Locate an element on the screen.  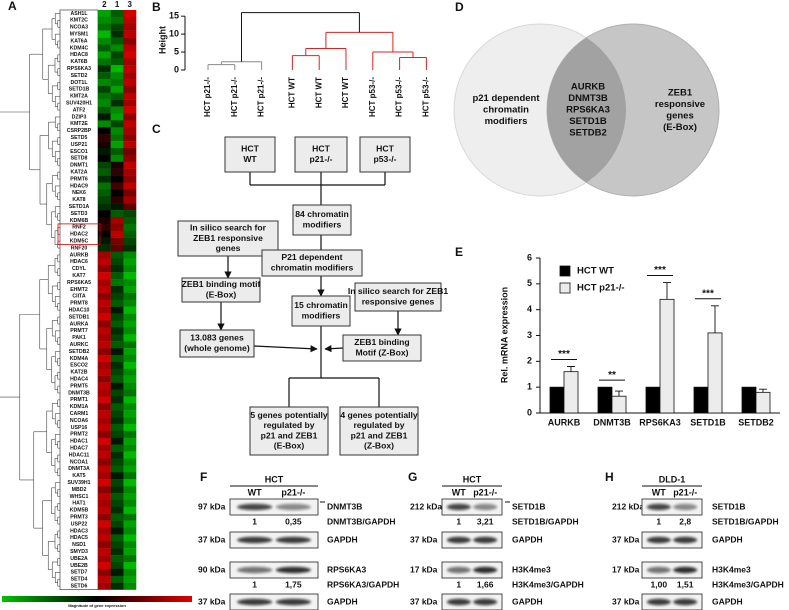
blot-title: HCT is located at coordinates (274, 479).